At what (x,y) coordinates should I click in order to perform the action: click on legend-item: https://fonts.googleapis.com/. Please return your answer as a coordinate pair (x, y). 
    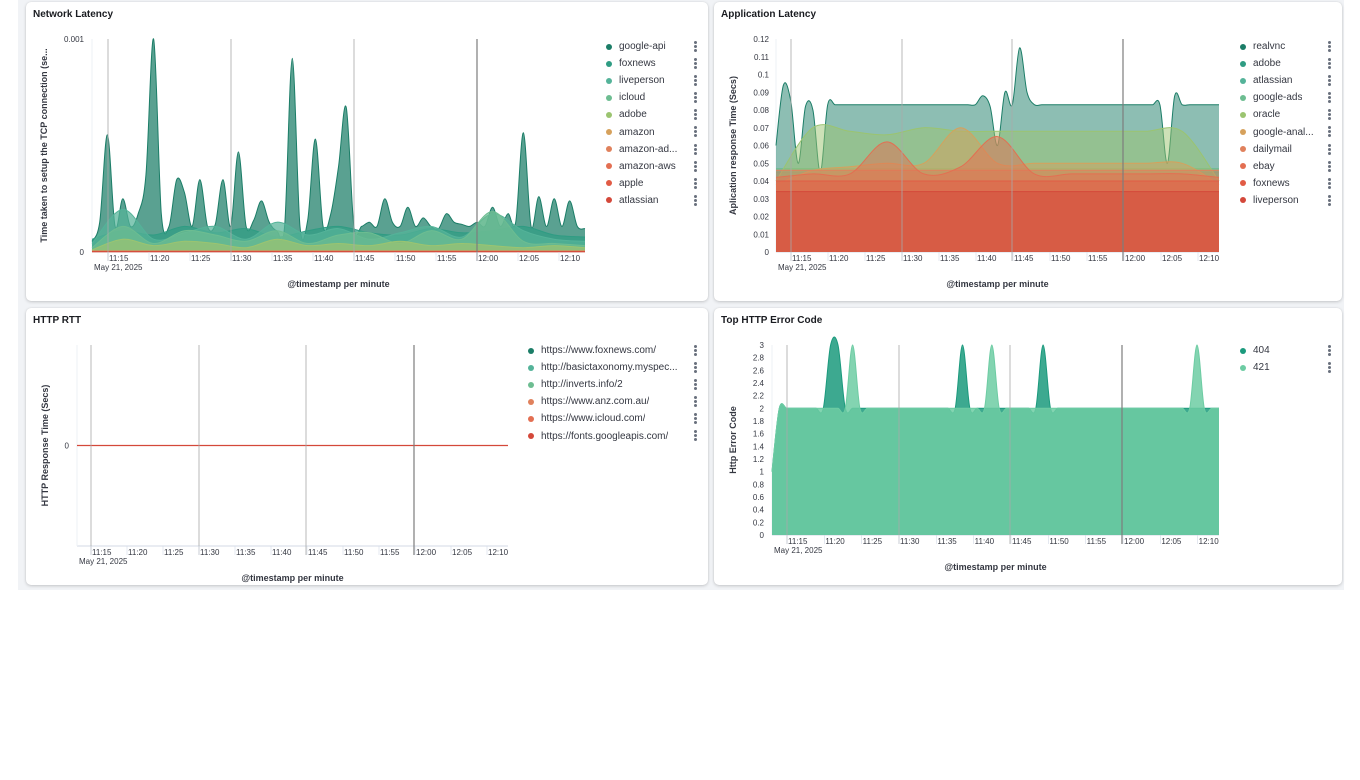
    Looking at the image, I should click on (613, 435).